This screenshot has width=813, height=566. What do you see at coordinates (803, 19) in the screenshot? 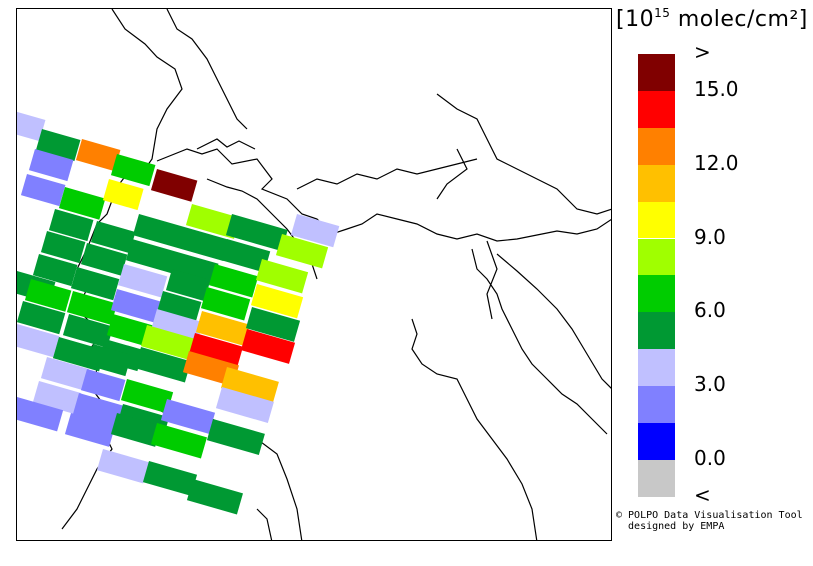
I see `unit-bracket-close: ]` at bounding box center [803, 19].